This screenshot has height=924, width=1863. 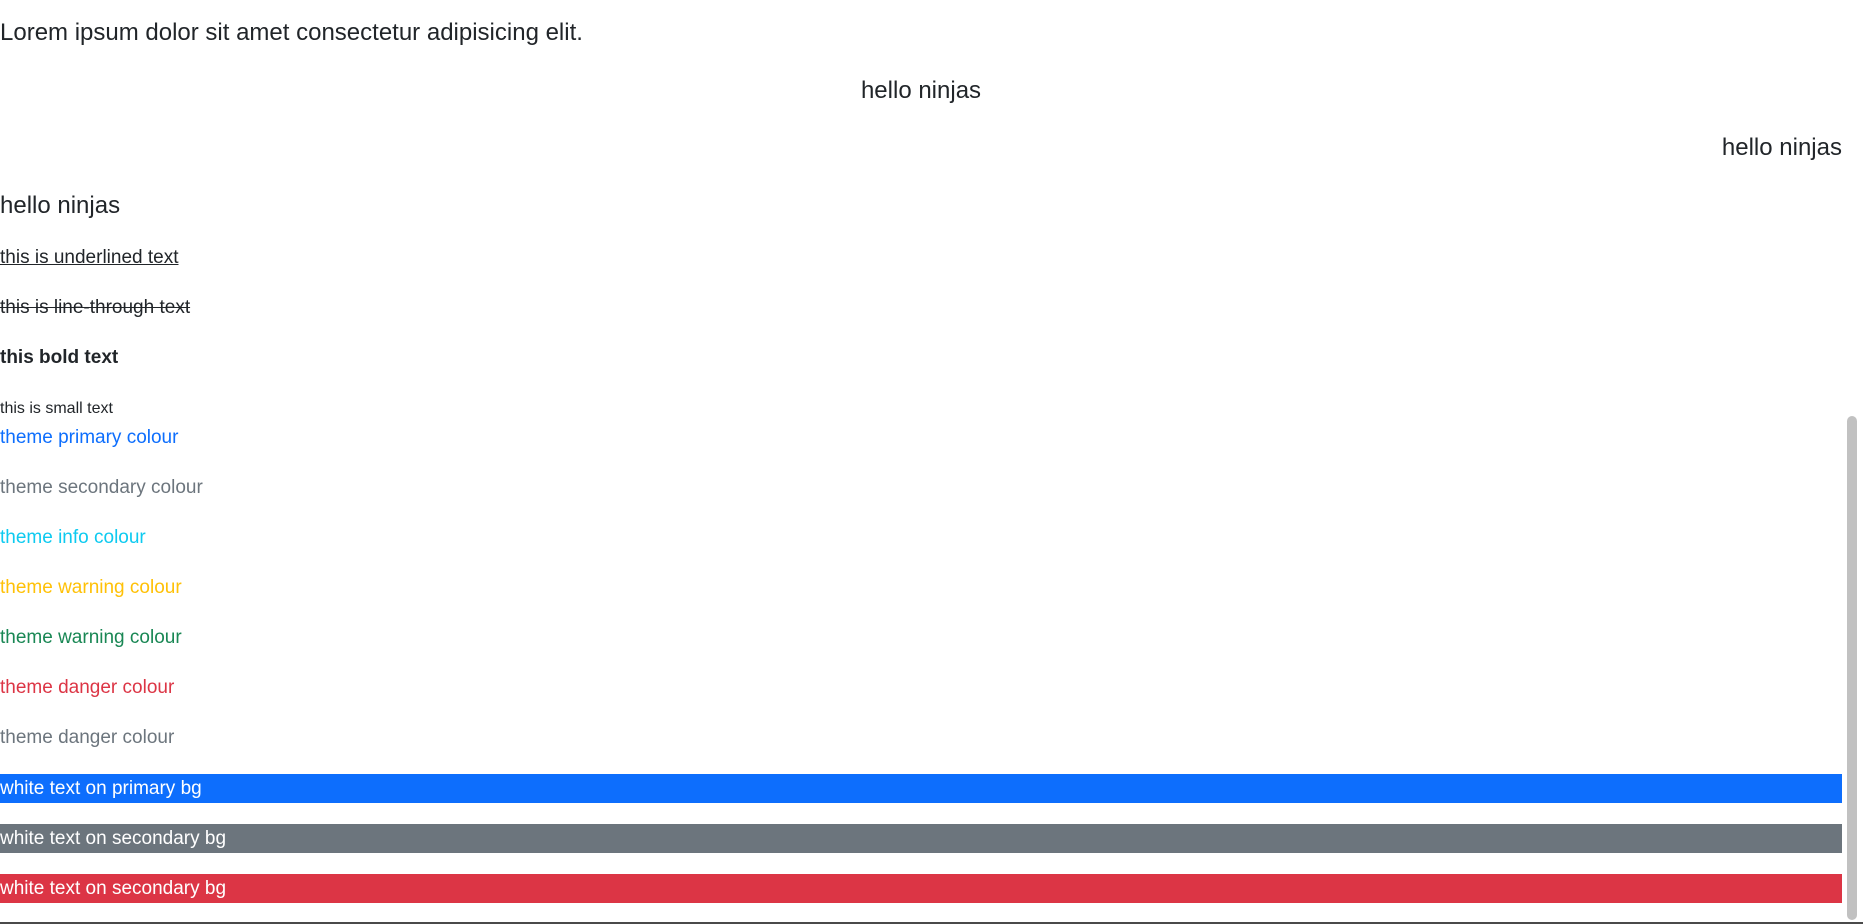 I want to click on heading-left: hello ninjas, so click(x=60, y=205).